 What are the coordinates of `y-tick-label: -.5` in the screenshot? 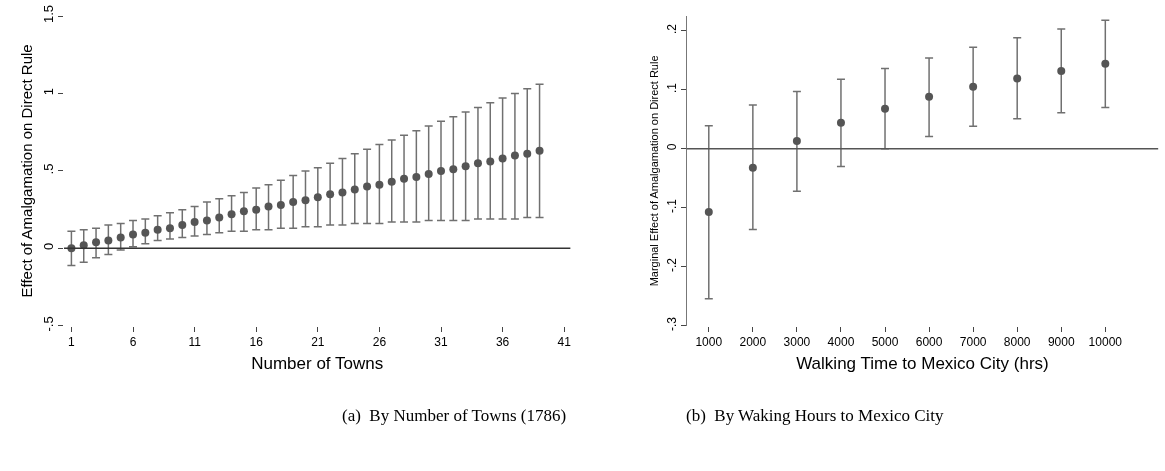 It's located at (48, 324).